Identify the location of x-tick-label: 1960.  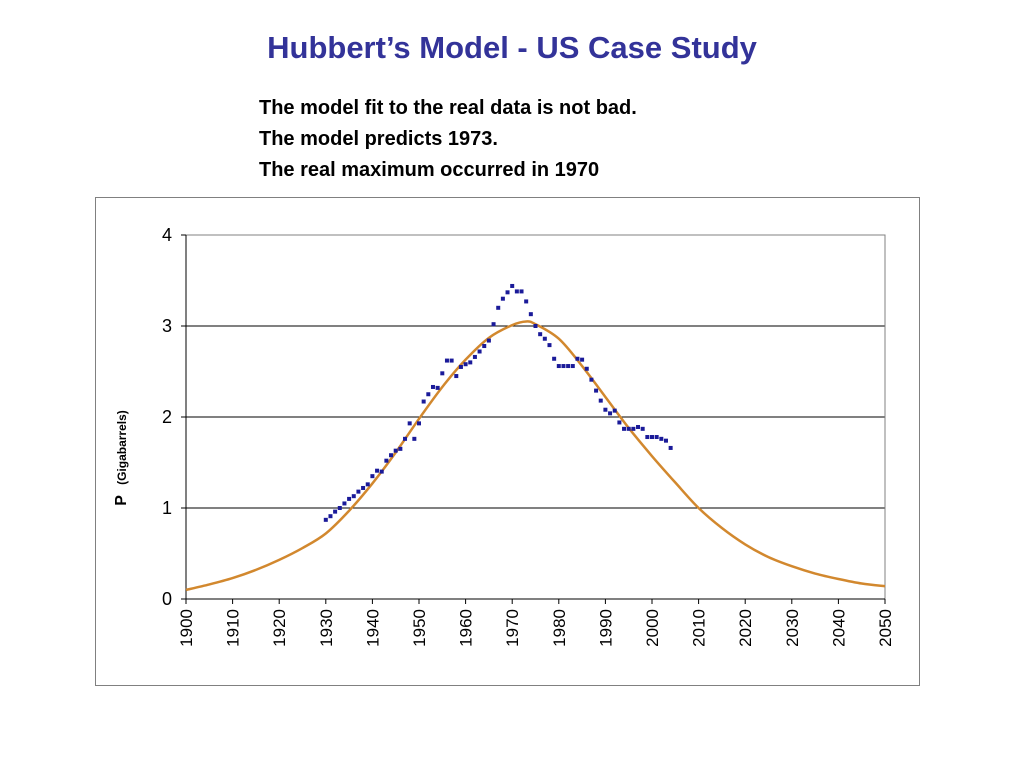
(466, 628).